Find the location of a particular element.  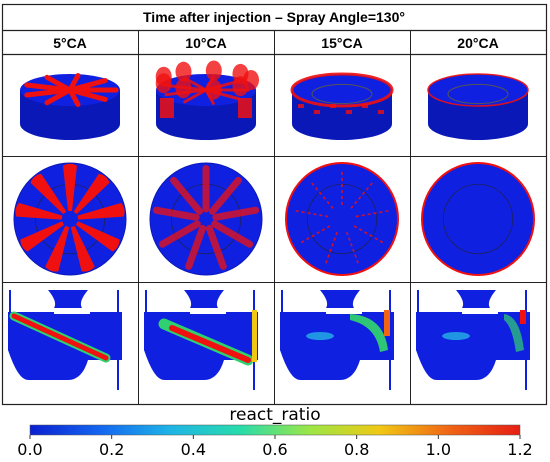

colorbar-tick-label: 1.2 is located at coordinates (519, 449).